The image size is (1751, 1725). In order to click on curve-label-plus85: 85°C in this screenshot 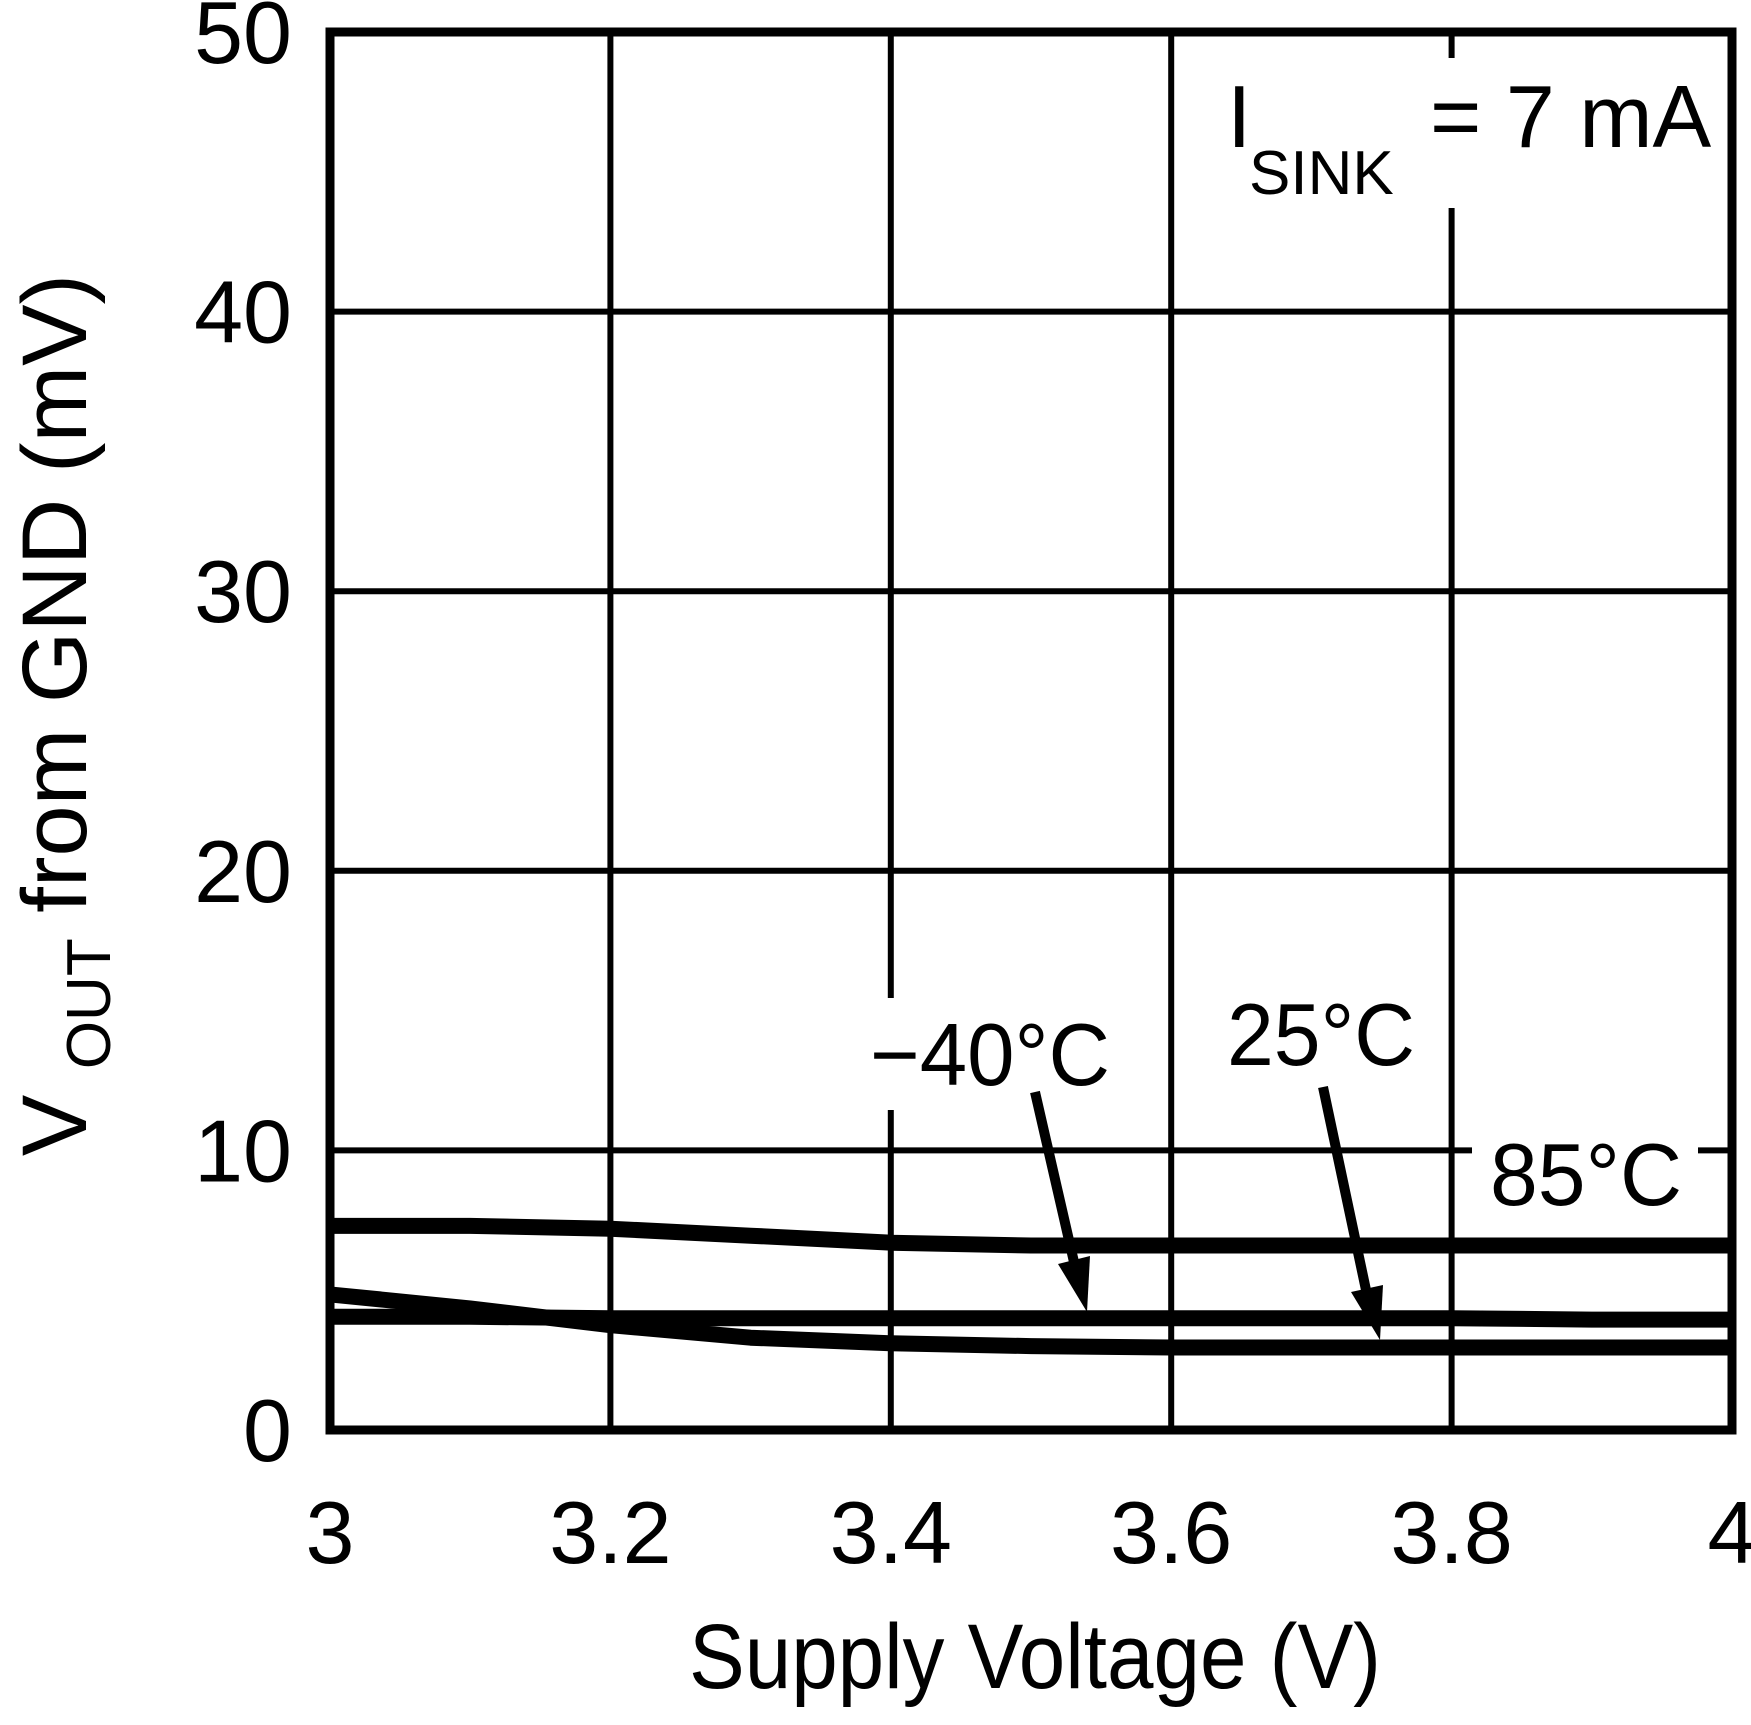, I will do `click(1586, 1174)`.